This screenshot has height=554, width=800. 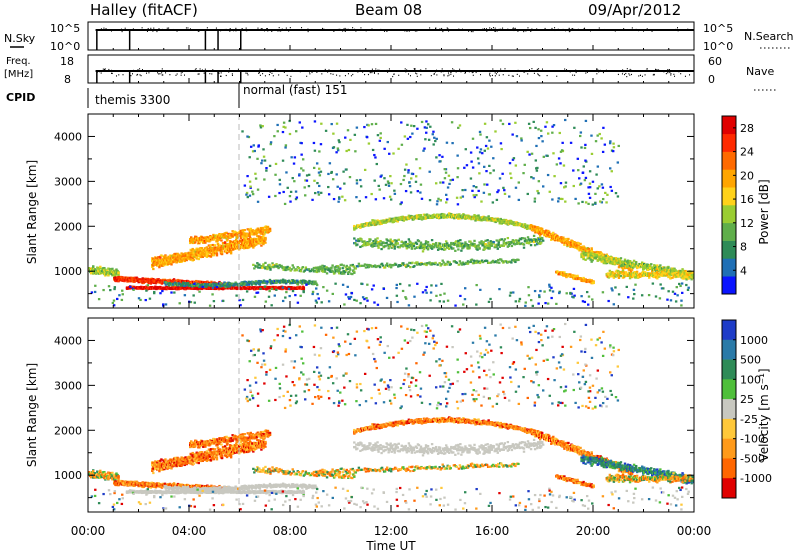 I want to click on colorbar-tick-label: 100, so click(x=750, y=379).